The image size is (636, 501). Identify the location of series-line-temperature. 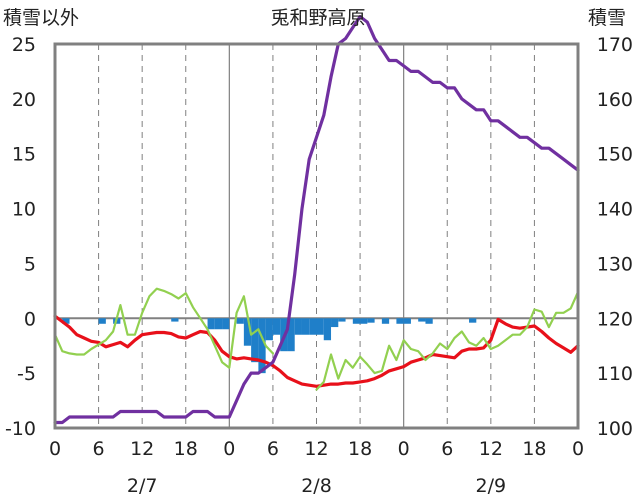
(316, 351).